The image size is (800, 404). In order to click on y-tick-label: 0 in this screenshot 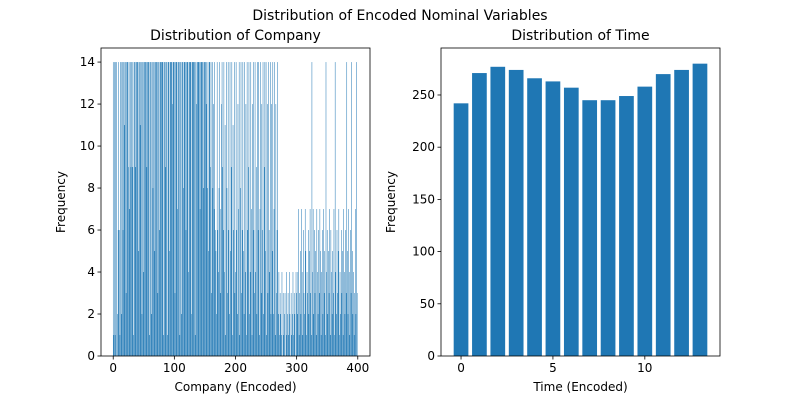, I will do `click(431, 356)`.